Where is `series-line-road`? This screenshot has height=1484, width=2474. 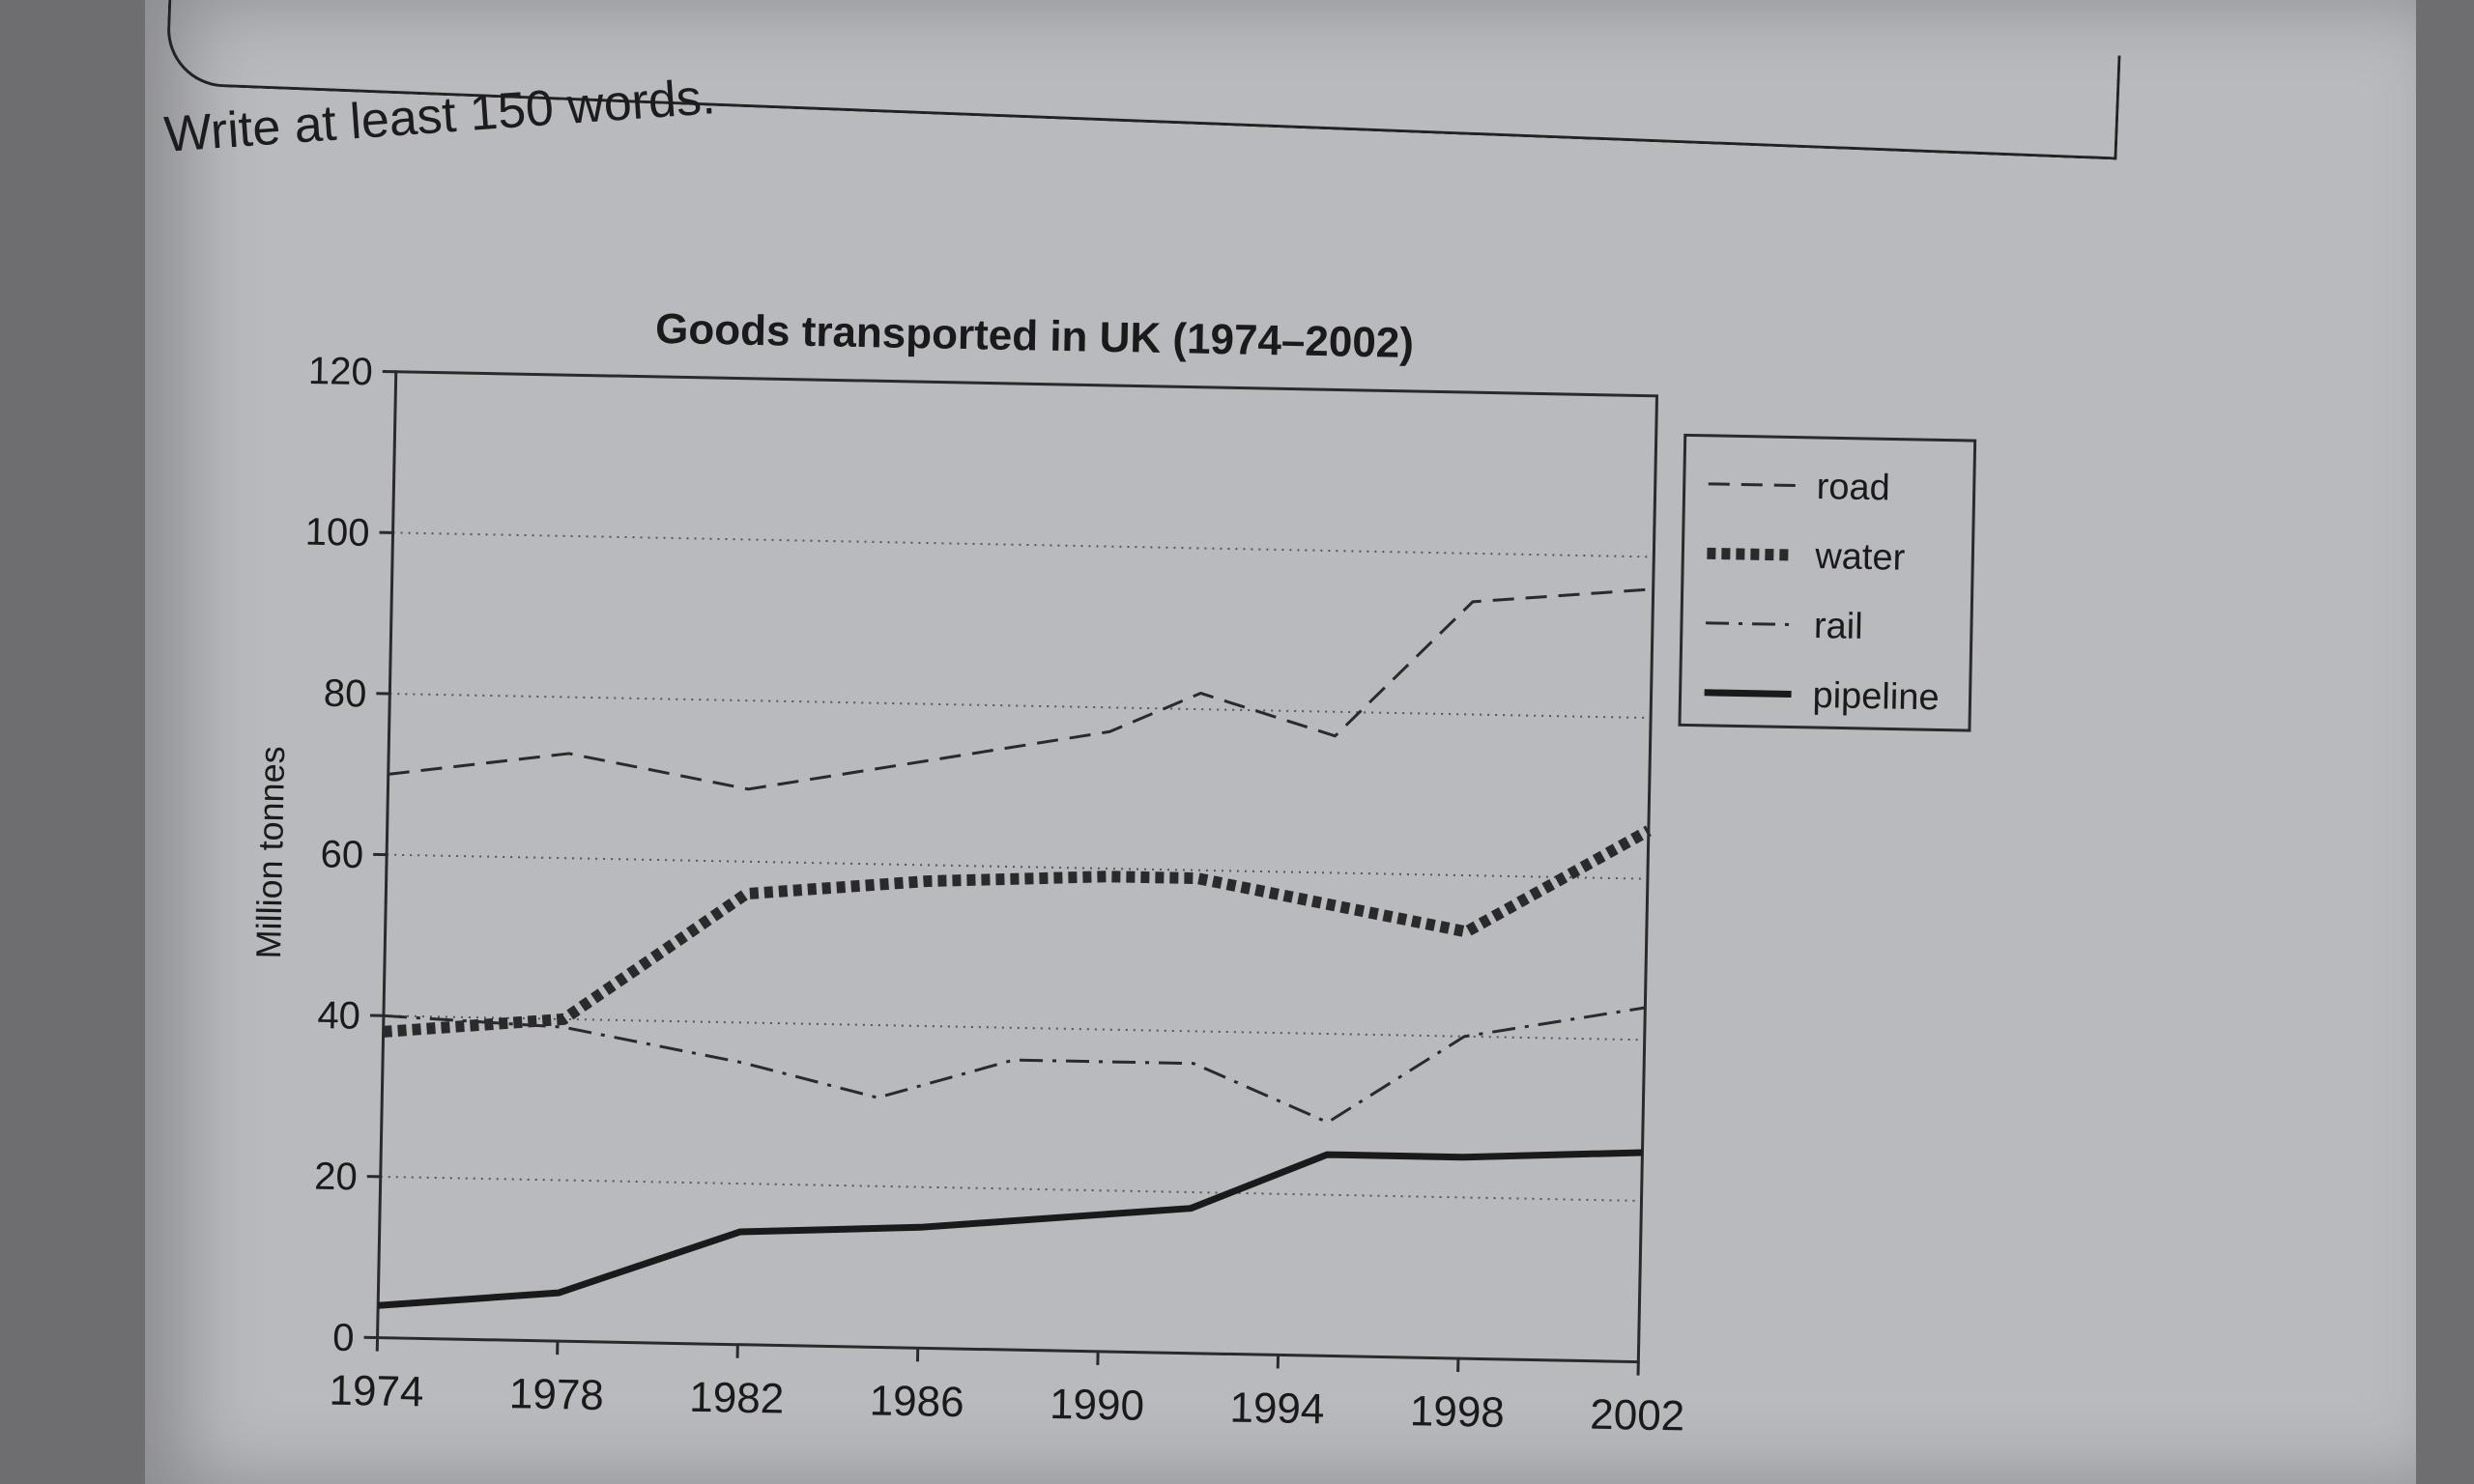
series-line-road is located at coordinates (1021, 689).